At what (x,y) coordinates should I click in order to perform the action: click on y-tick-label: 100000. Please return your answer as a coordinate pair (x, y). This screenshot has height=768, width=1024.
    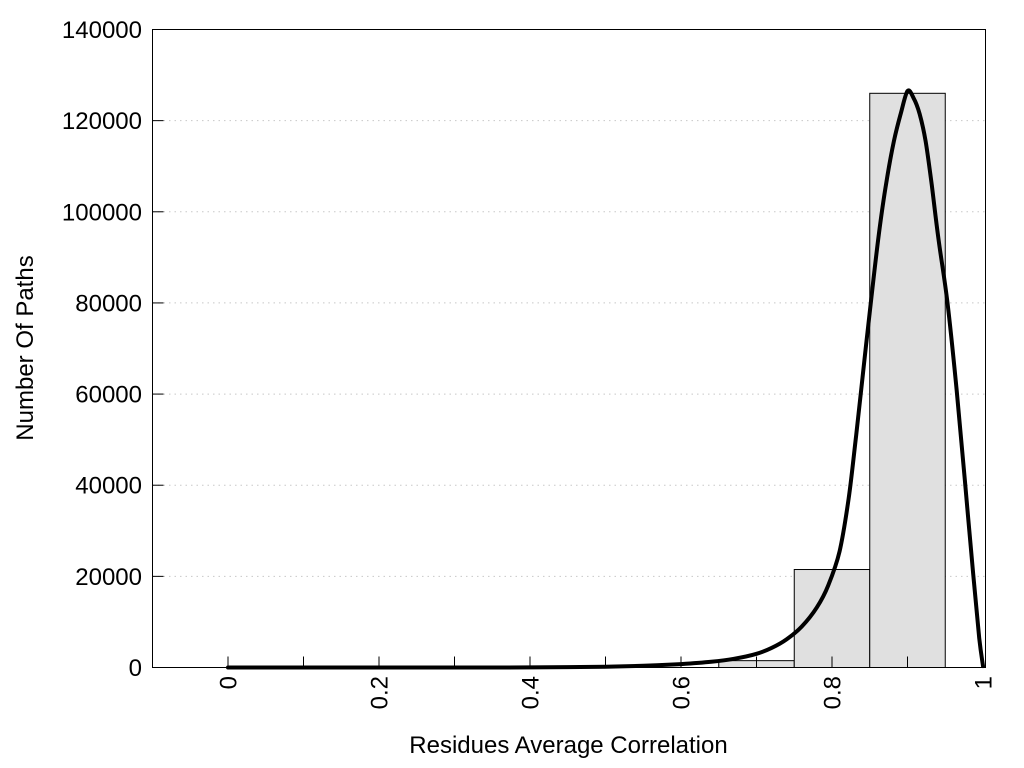
    Looking at the image, I should click on (102, 212).